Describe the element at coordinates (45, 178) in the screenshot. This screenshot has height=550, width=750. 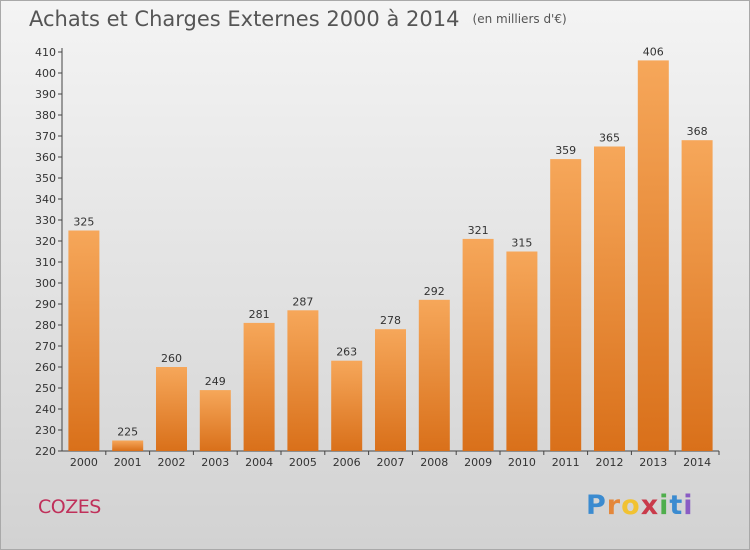
I see `y-tick-label: 350` at that location.